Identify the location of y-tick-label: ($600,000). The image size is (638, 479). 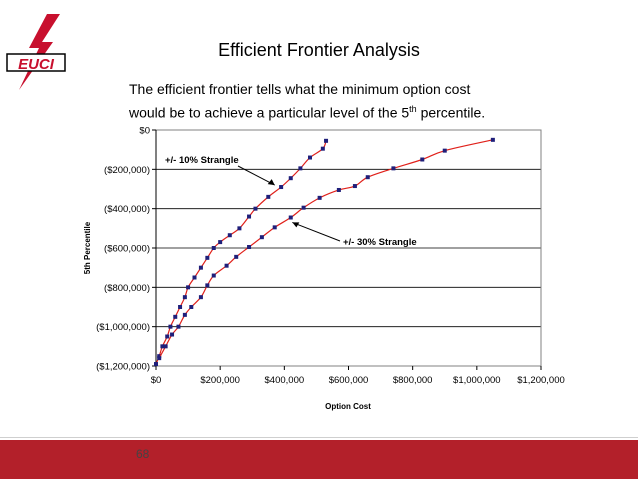
(127, 249).